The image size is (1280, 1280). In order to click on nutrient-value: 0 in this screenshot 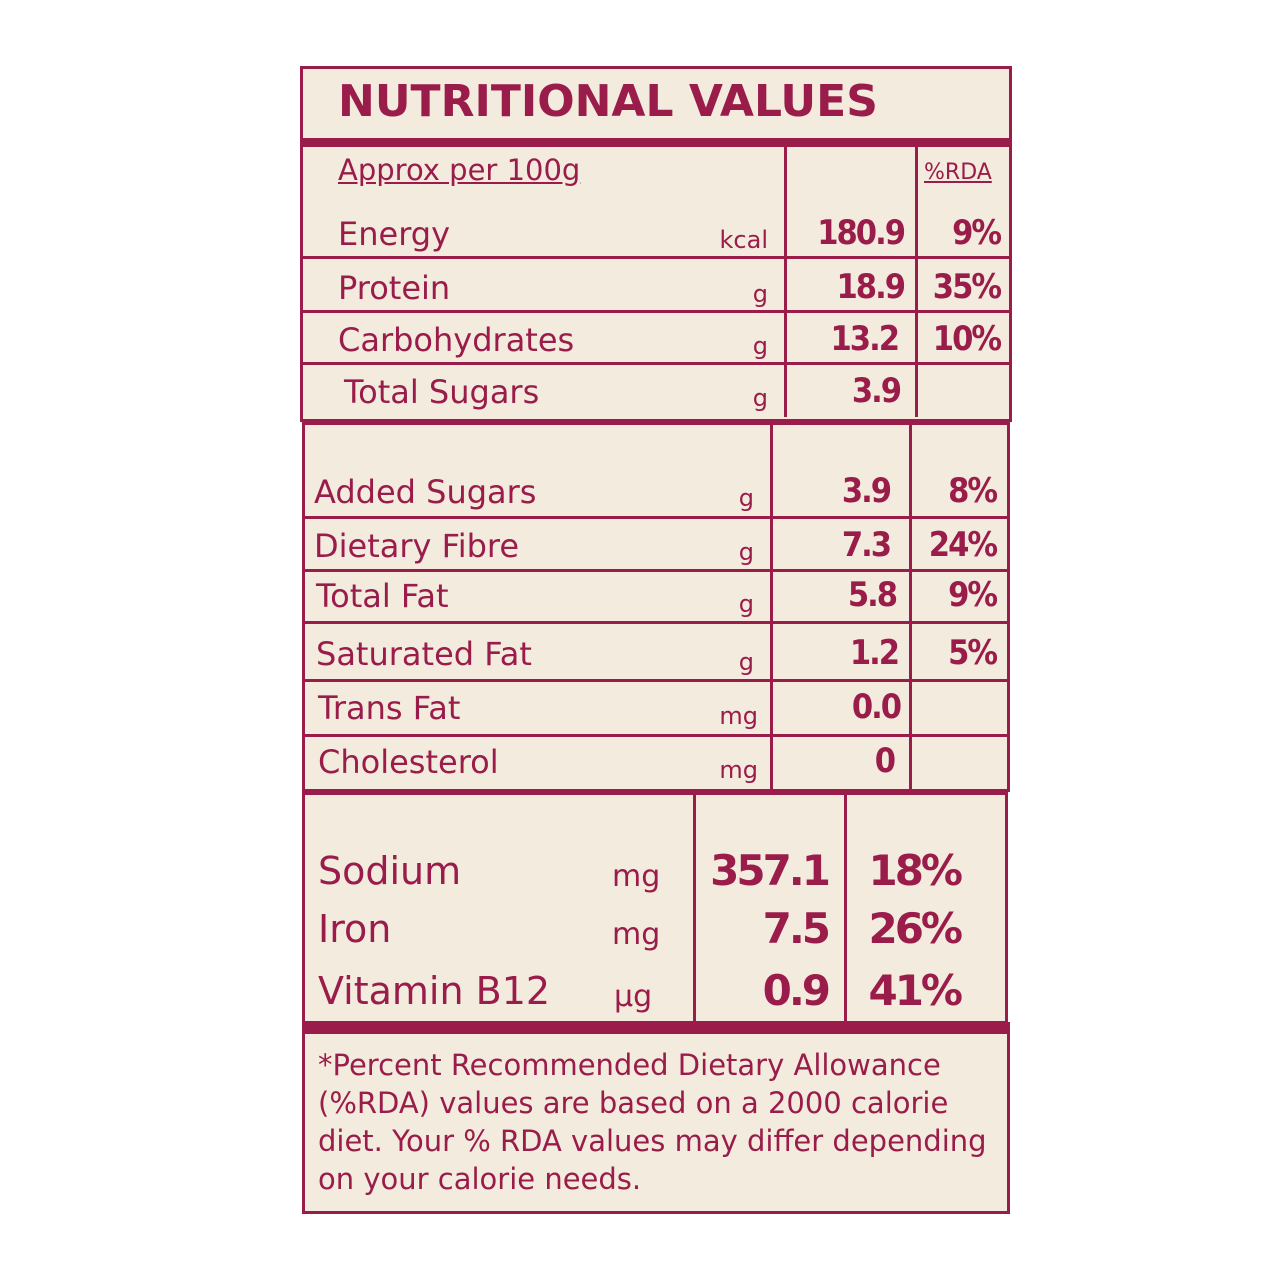, I will do `click(885, 761)`.